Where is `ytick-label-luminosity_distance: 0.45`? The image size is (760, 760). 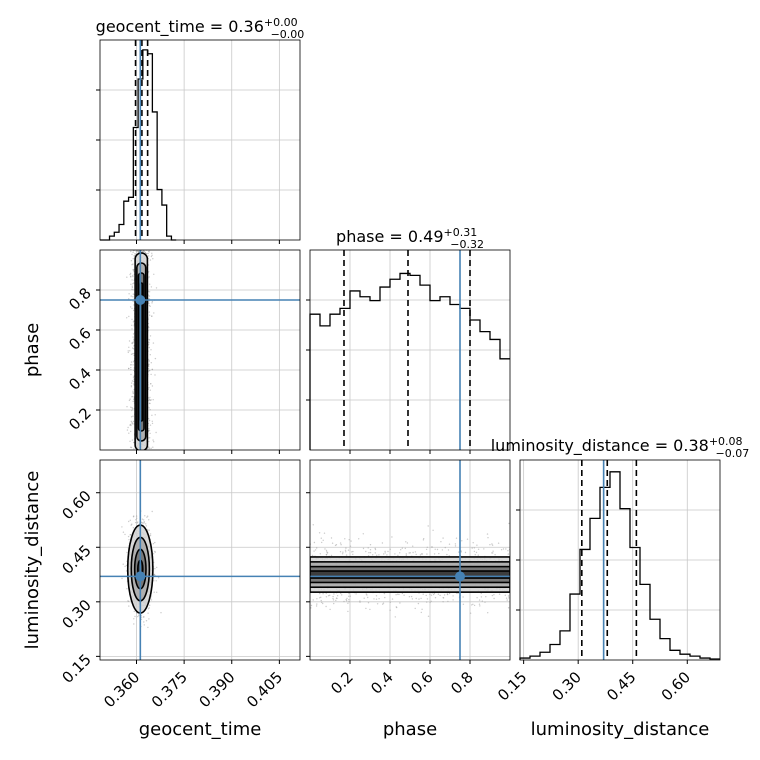
ytick-label-luminosity_distance: 0.45 is located at coordinates (76, 559).